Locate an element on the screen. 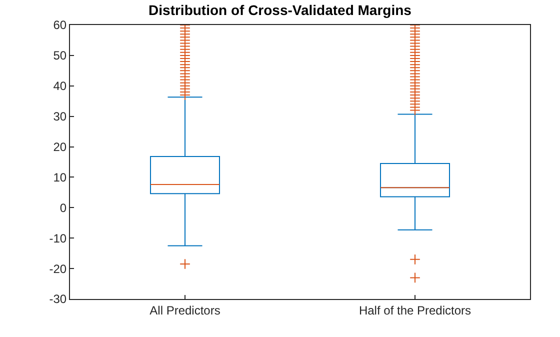 The height and width of the screenshot is (337, 560). x-tick-label: Half of the Predictors is located at coordinates (415, 310).